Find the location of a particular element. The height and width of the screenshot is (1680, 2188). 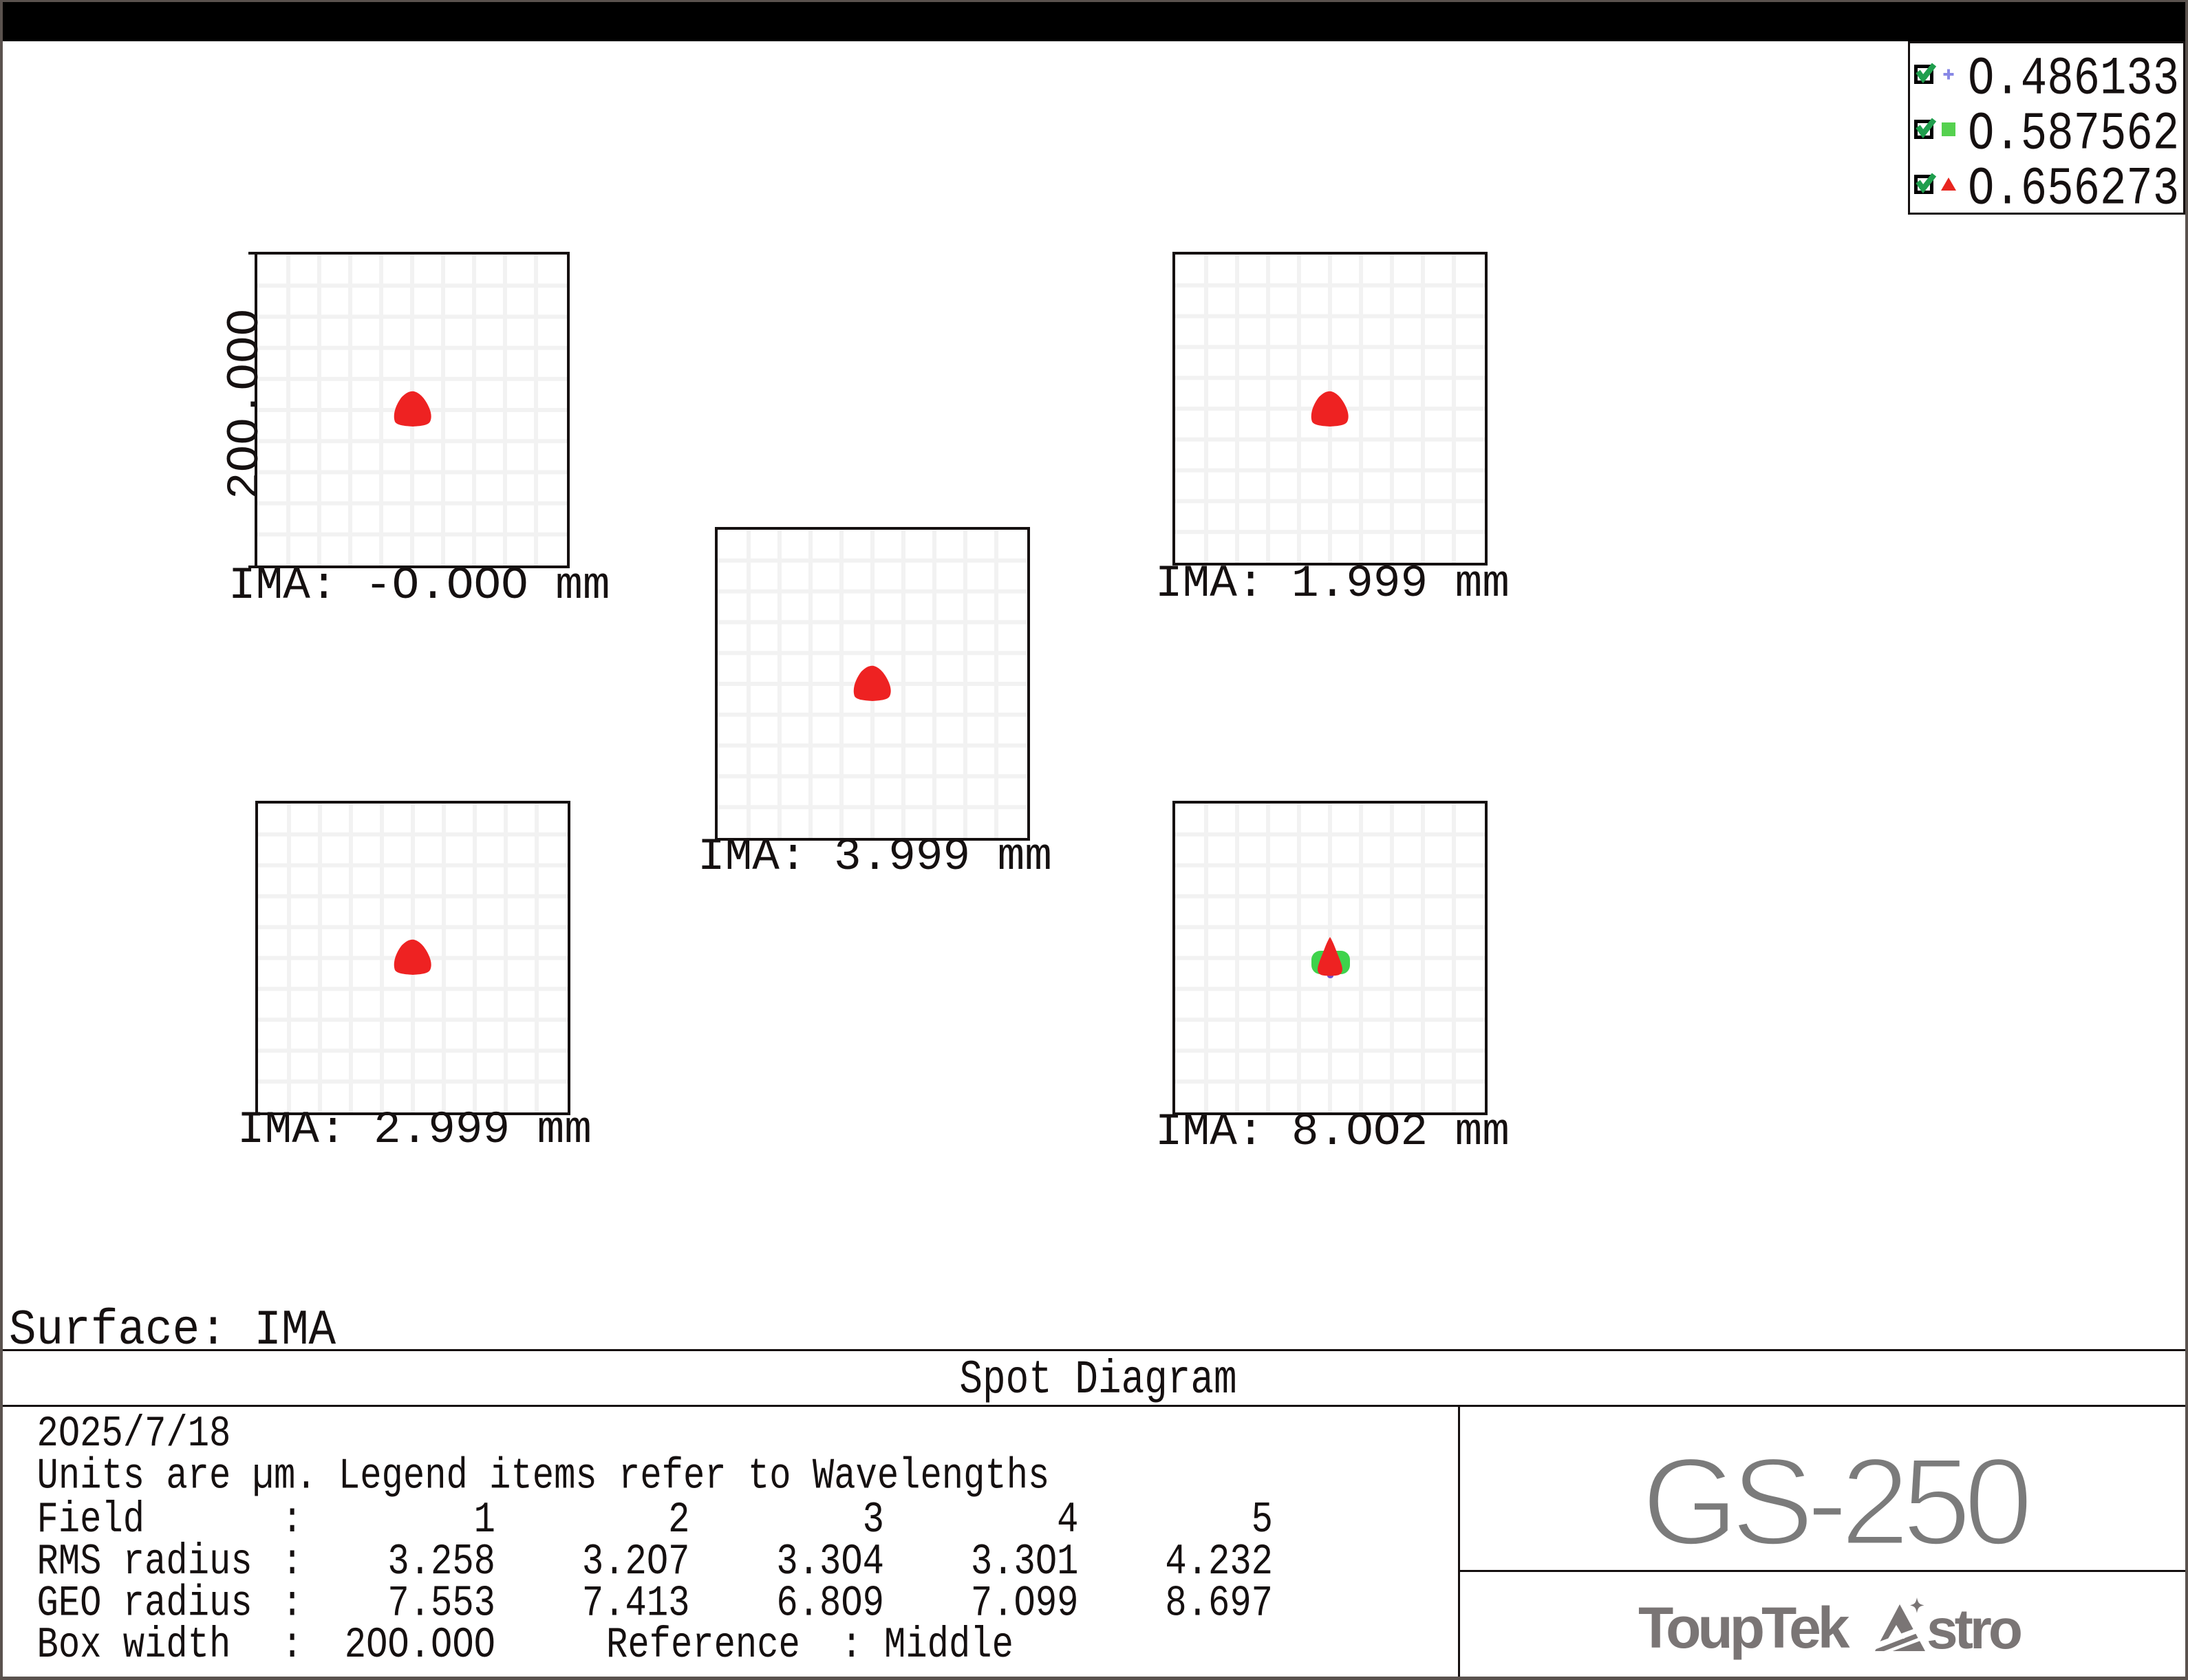

svg-text: stro is located at coordinates (1974, 1629).